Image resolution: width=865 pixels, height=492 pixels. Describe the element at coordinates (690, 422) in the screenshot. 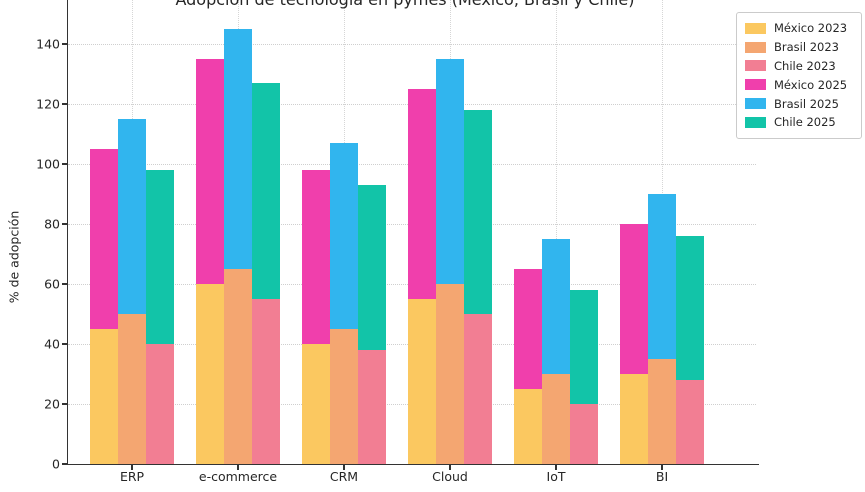

I see `bar-chile-2023-bi` at that location.